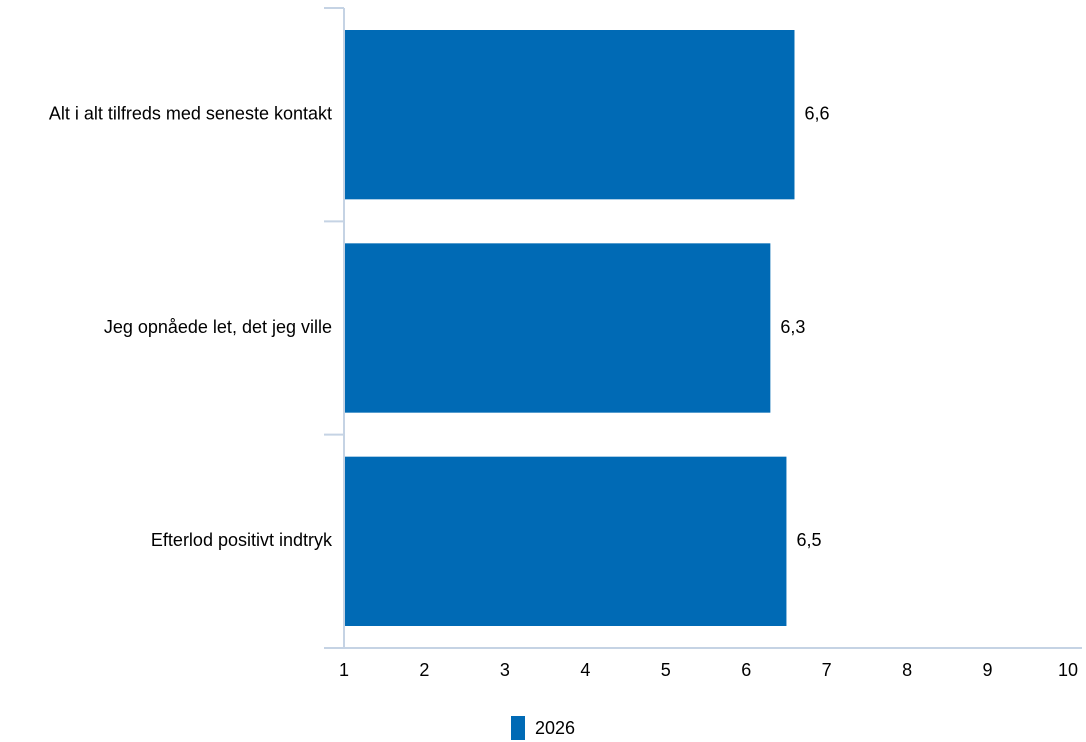 This screenshot has width=1086, height=742. I want to click on x-tick-label: 6, so click(746, 670).